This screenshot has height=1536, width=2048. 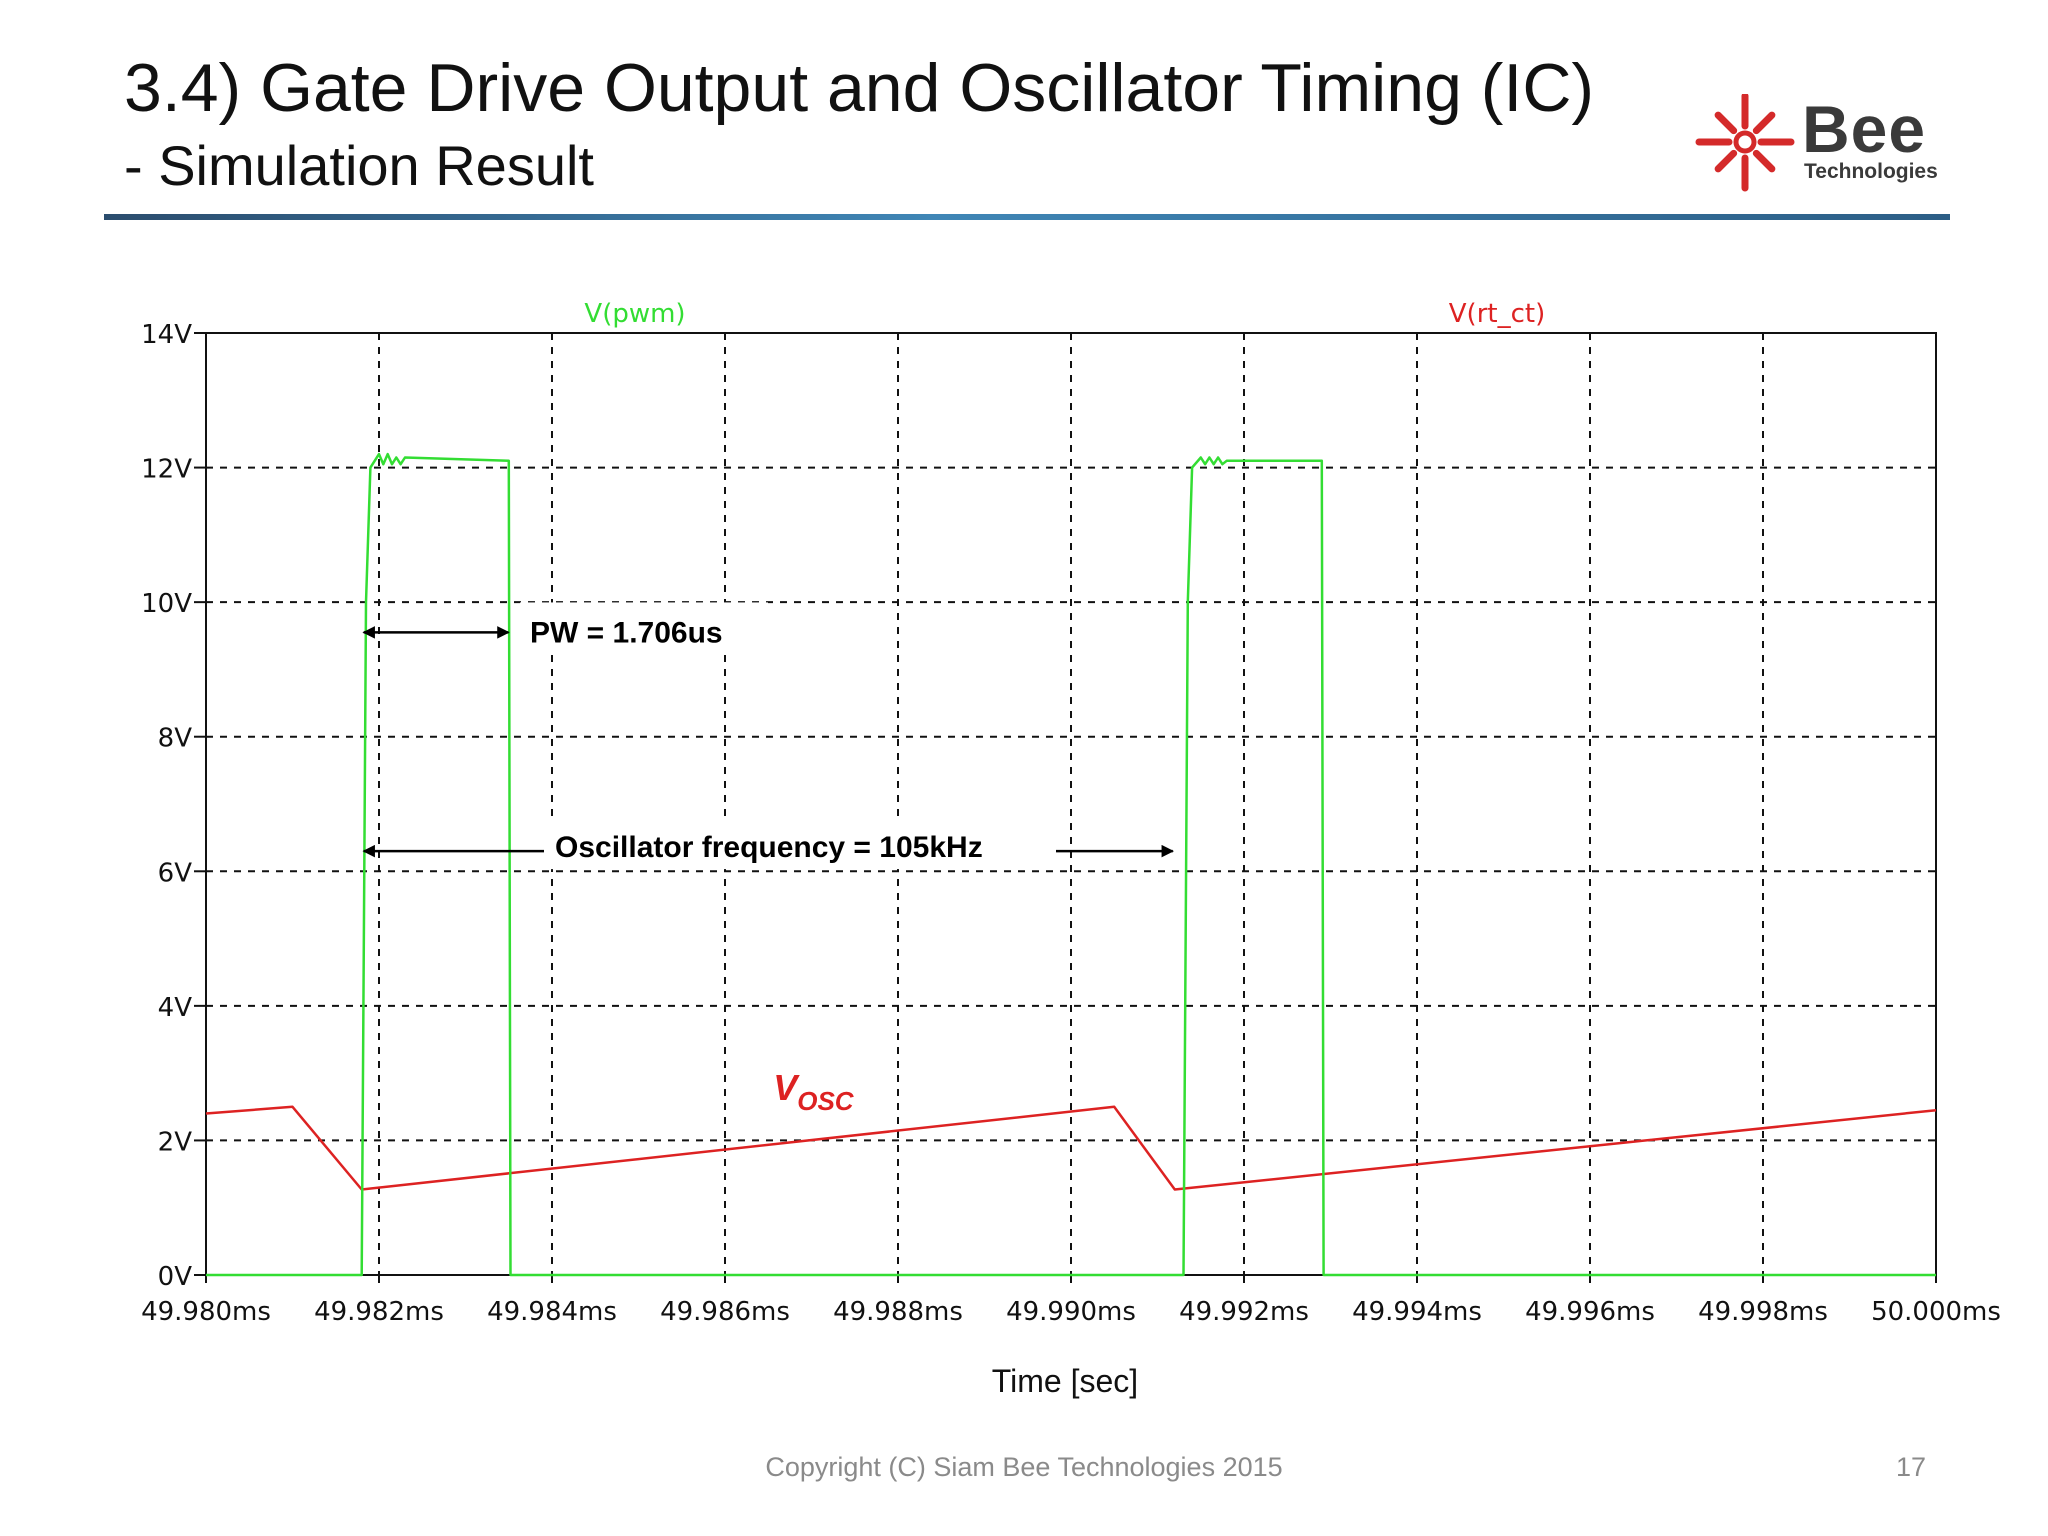 What do you see at coordinates (1071, 1312) in the screenshot?
I see `x-tick-label: 49.990ms` at bounding box center [1071, 1312].